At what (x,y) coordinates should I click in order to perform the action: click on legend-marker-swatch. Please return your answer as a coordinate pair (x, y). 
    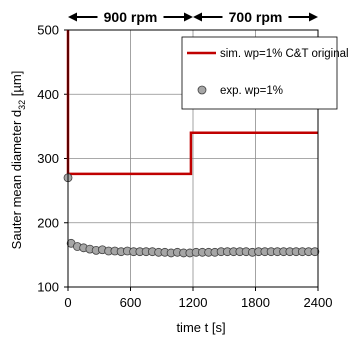
    Looking at the image, I should click on (202, 90).